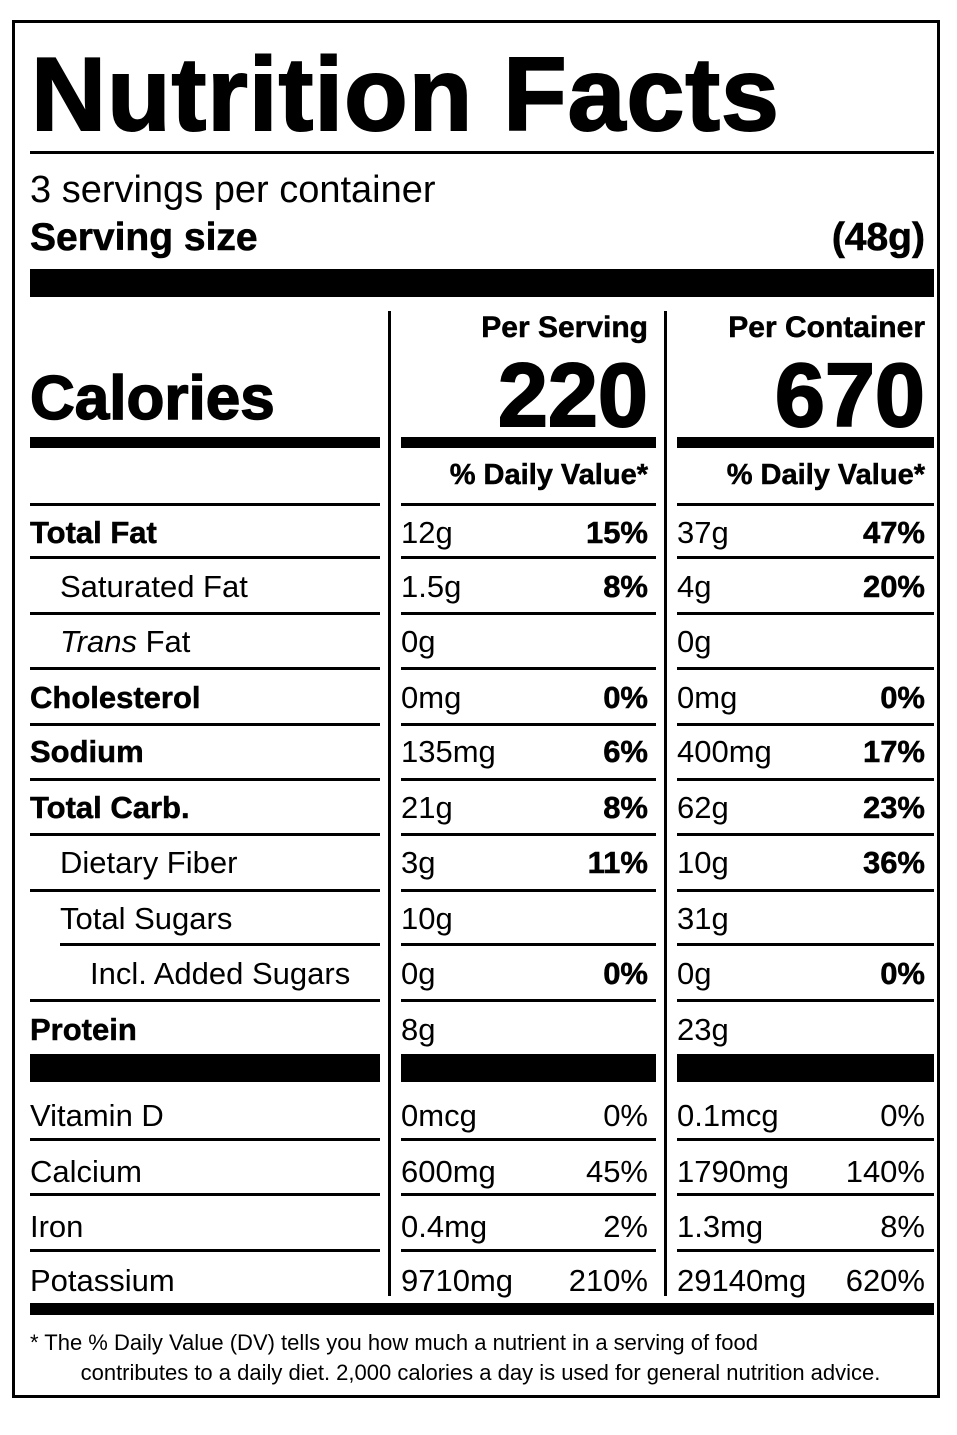 The image size is (957, 1435). I want to click on daily-value-header-container: % Daily Value*, so click(825, 475).